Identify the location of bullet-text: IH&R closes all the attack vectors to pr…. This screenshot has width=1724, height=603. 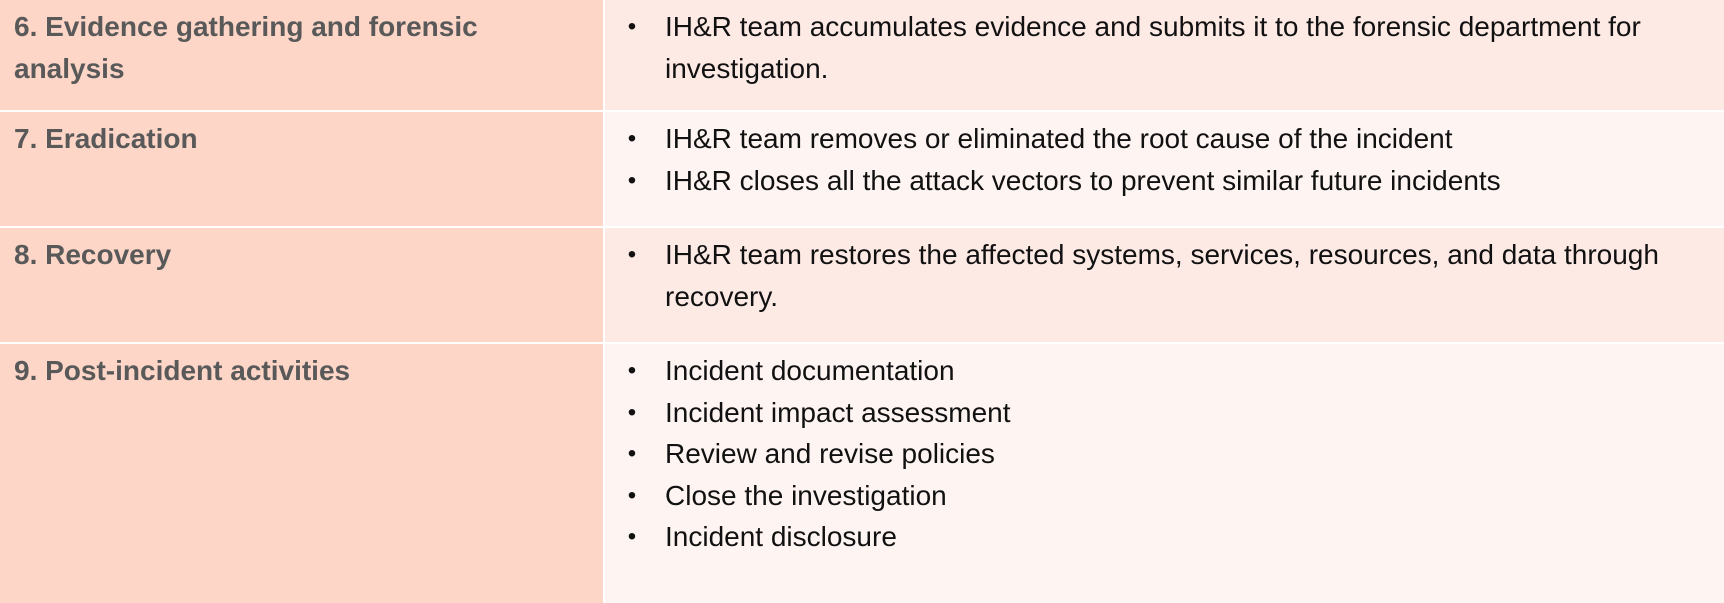
(1083, 180).